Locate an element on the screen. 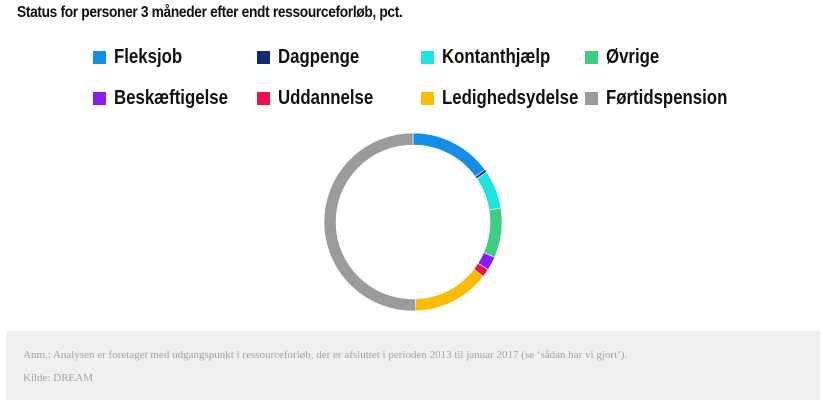 This screenshot has height=407, width=823. legend-item: Førtidspension is located at coordinates (667, 98).